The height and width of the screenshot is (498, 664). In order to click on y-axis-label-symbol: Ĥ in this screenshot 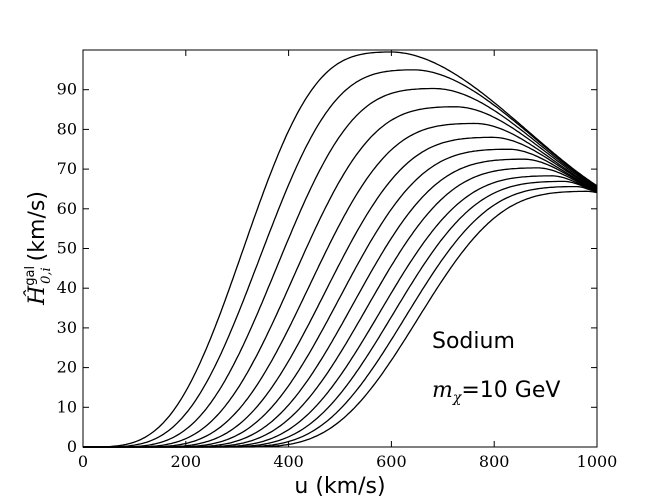, I will do `click(36, 295)`.